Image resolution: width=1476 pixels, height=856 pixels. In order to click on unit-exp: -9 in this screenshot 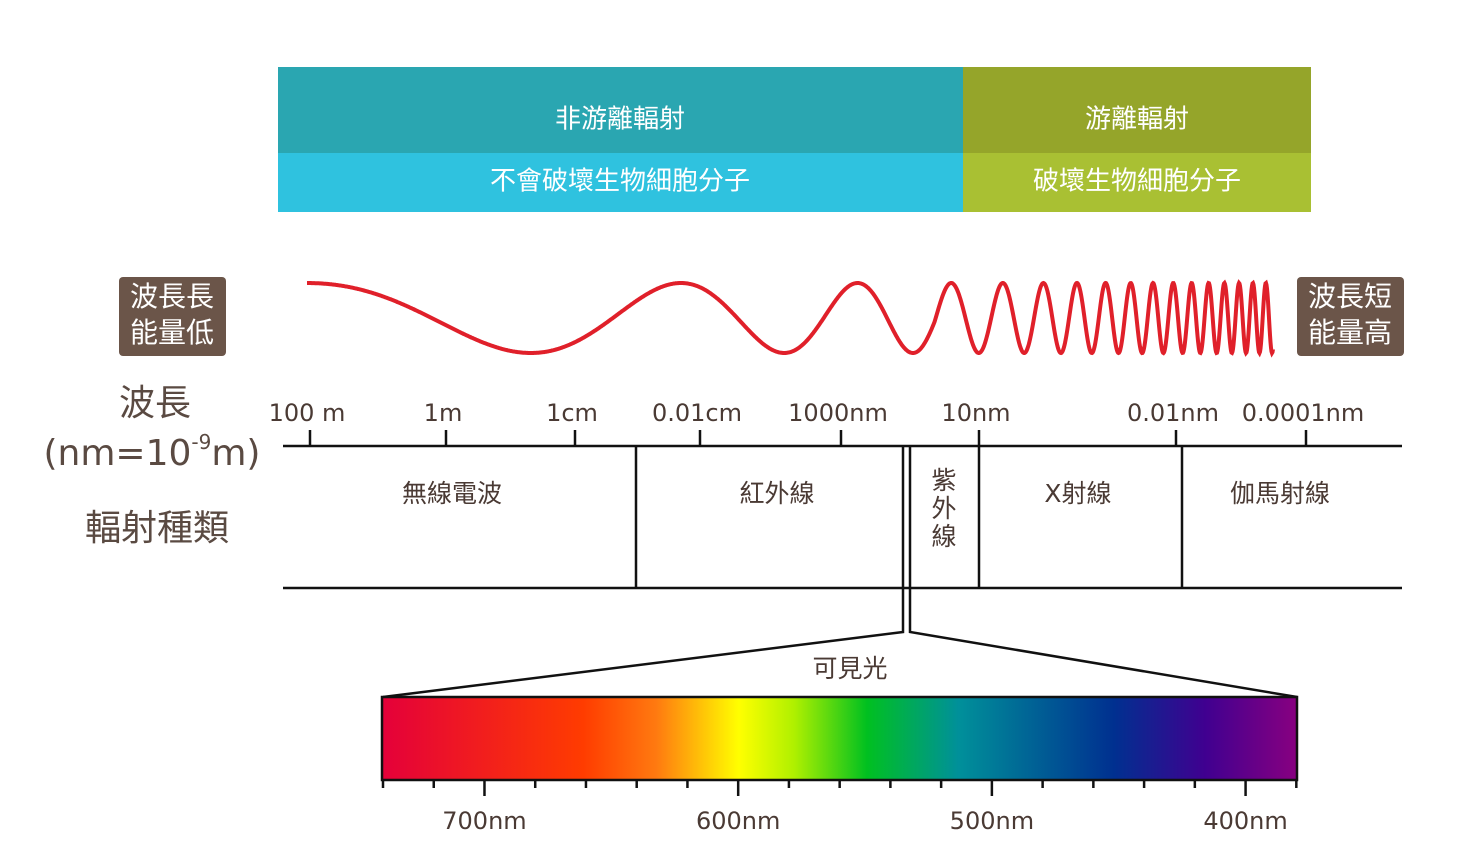, I will do `click(201, 442)`.